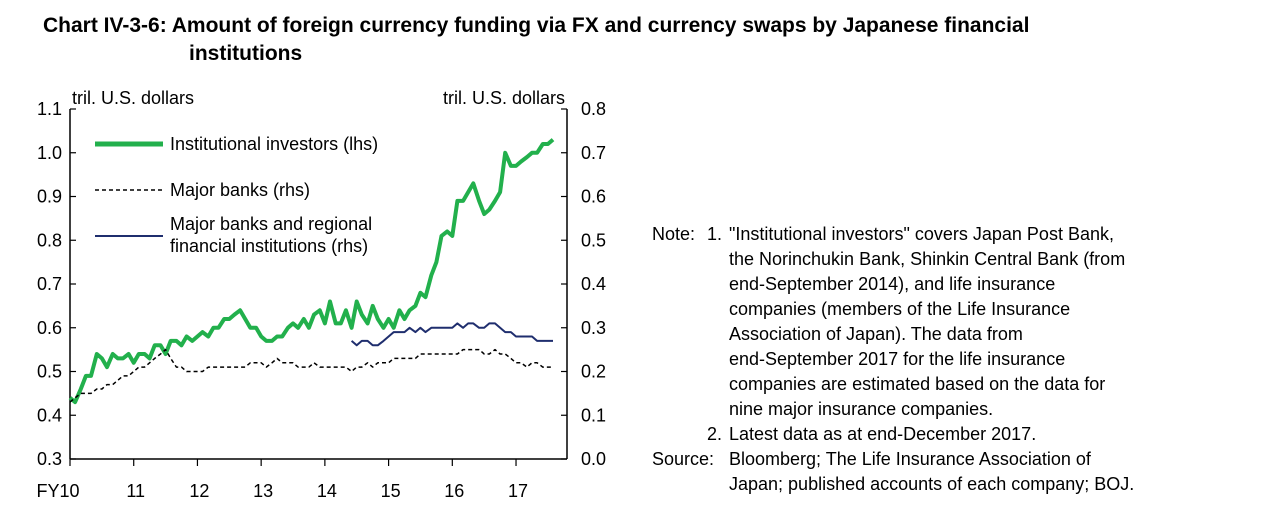 This screenshot has width=1262, height=505. I want to click on series-line-major-banks, so click(311, 375).